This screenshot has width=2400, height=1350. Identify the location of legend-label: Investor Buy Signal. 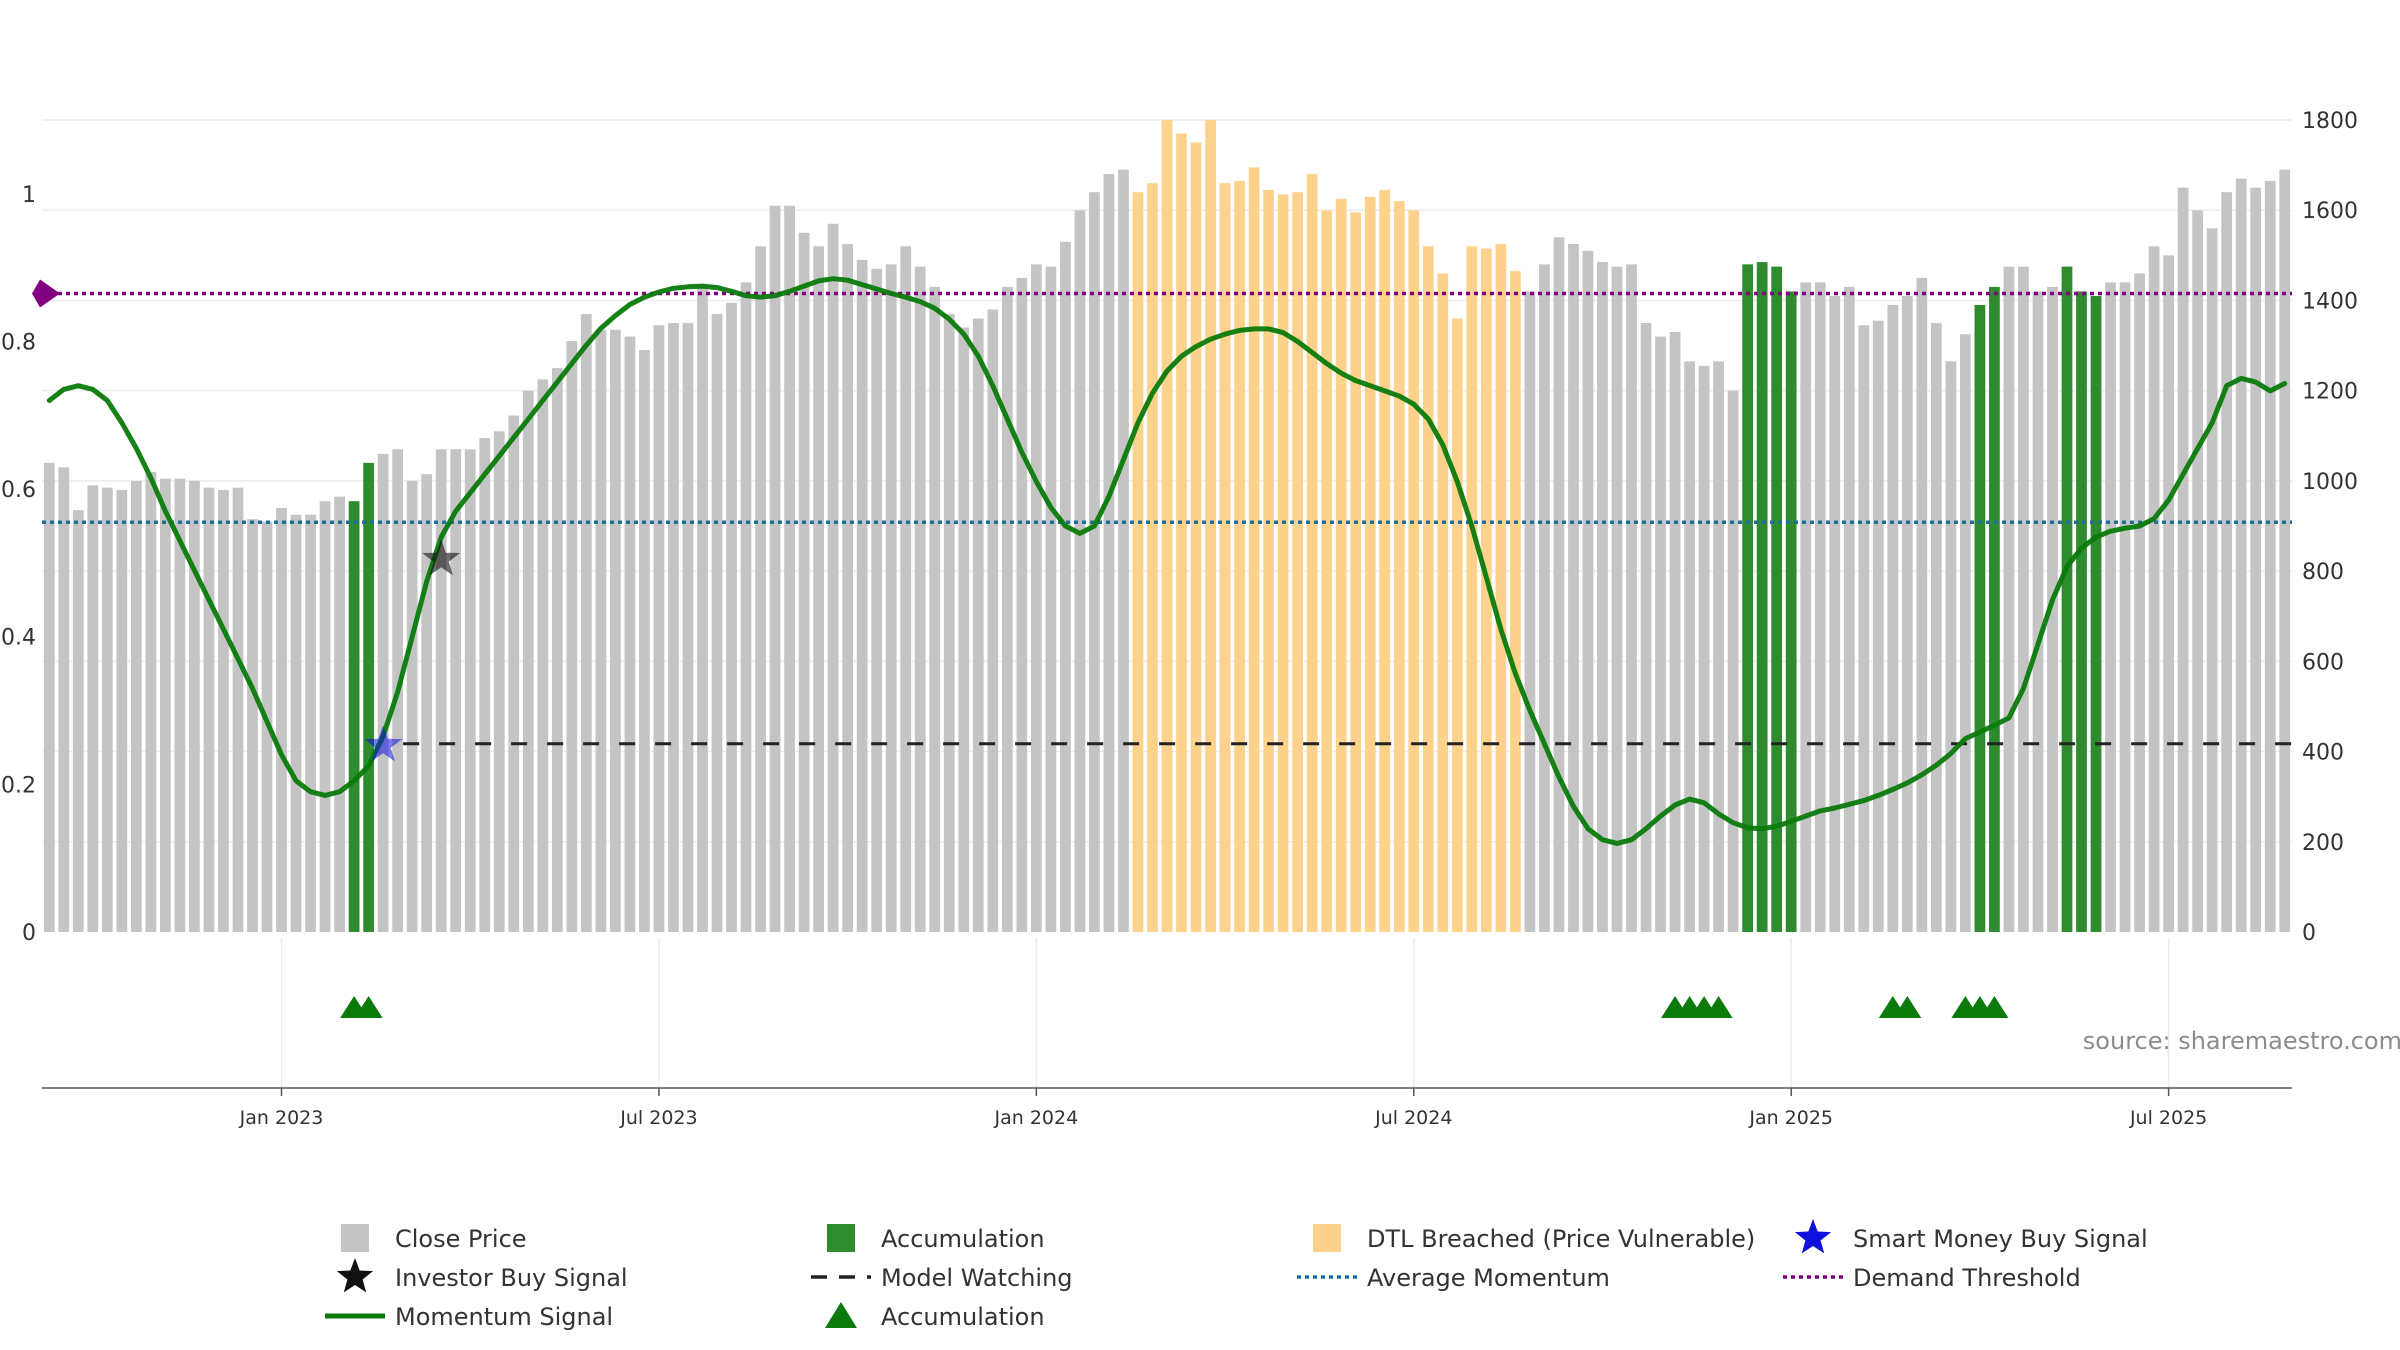
(511, 1278).